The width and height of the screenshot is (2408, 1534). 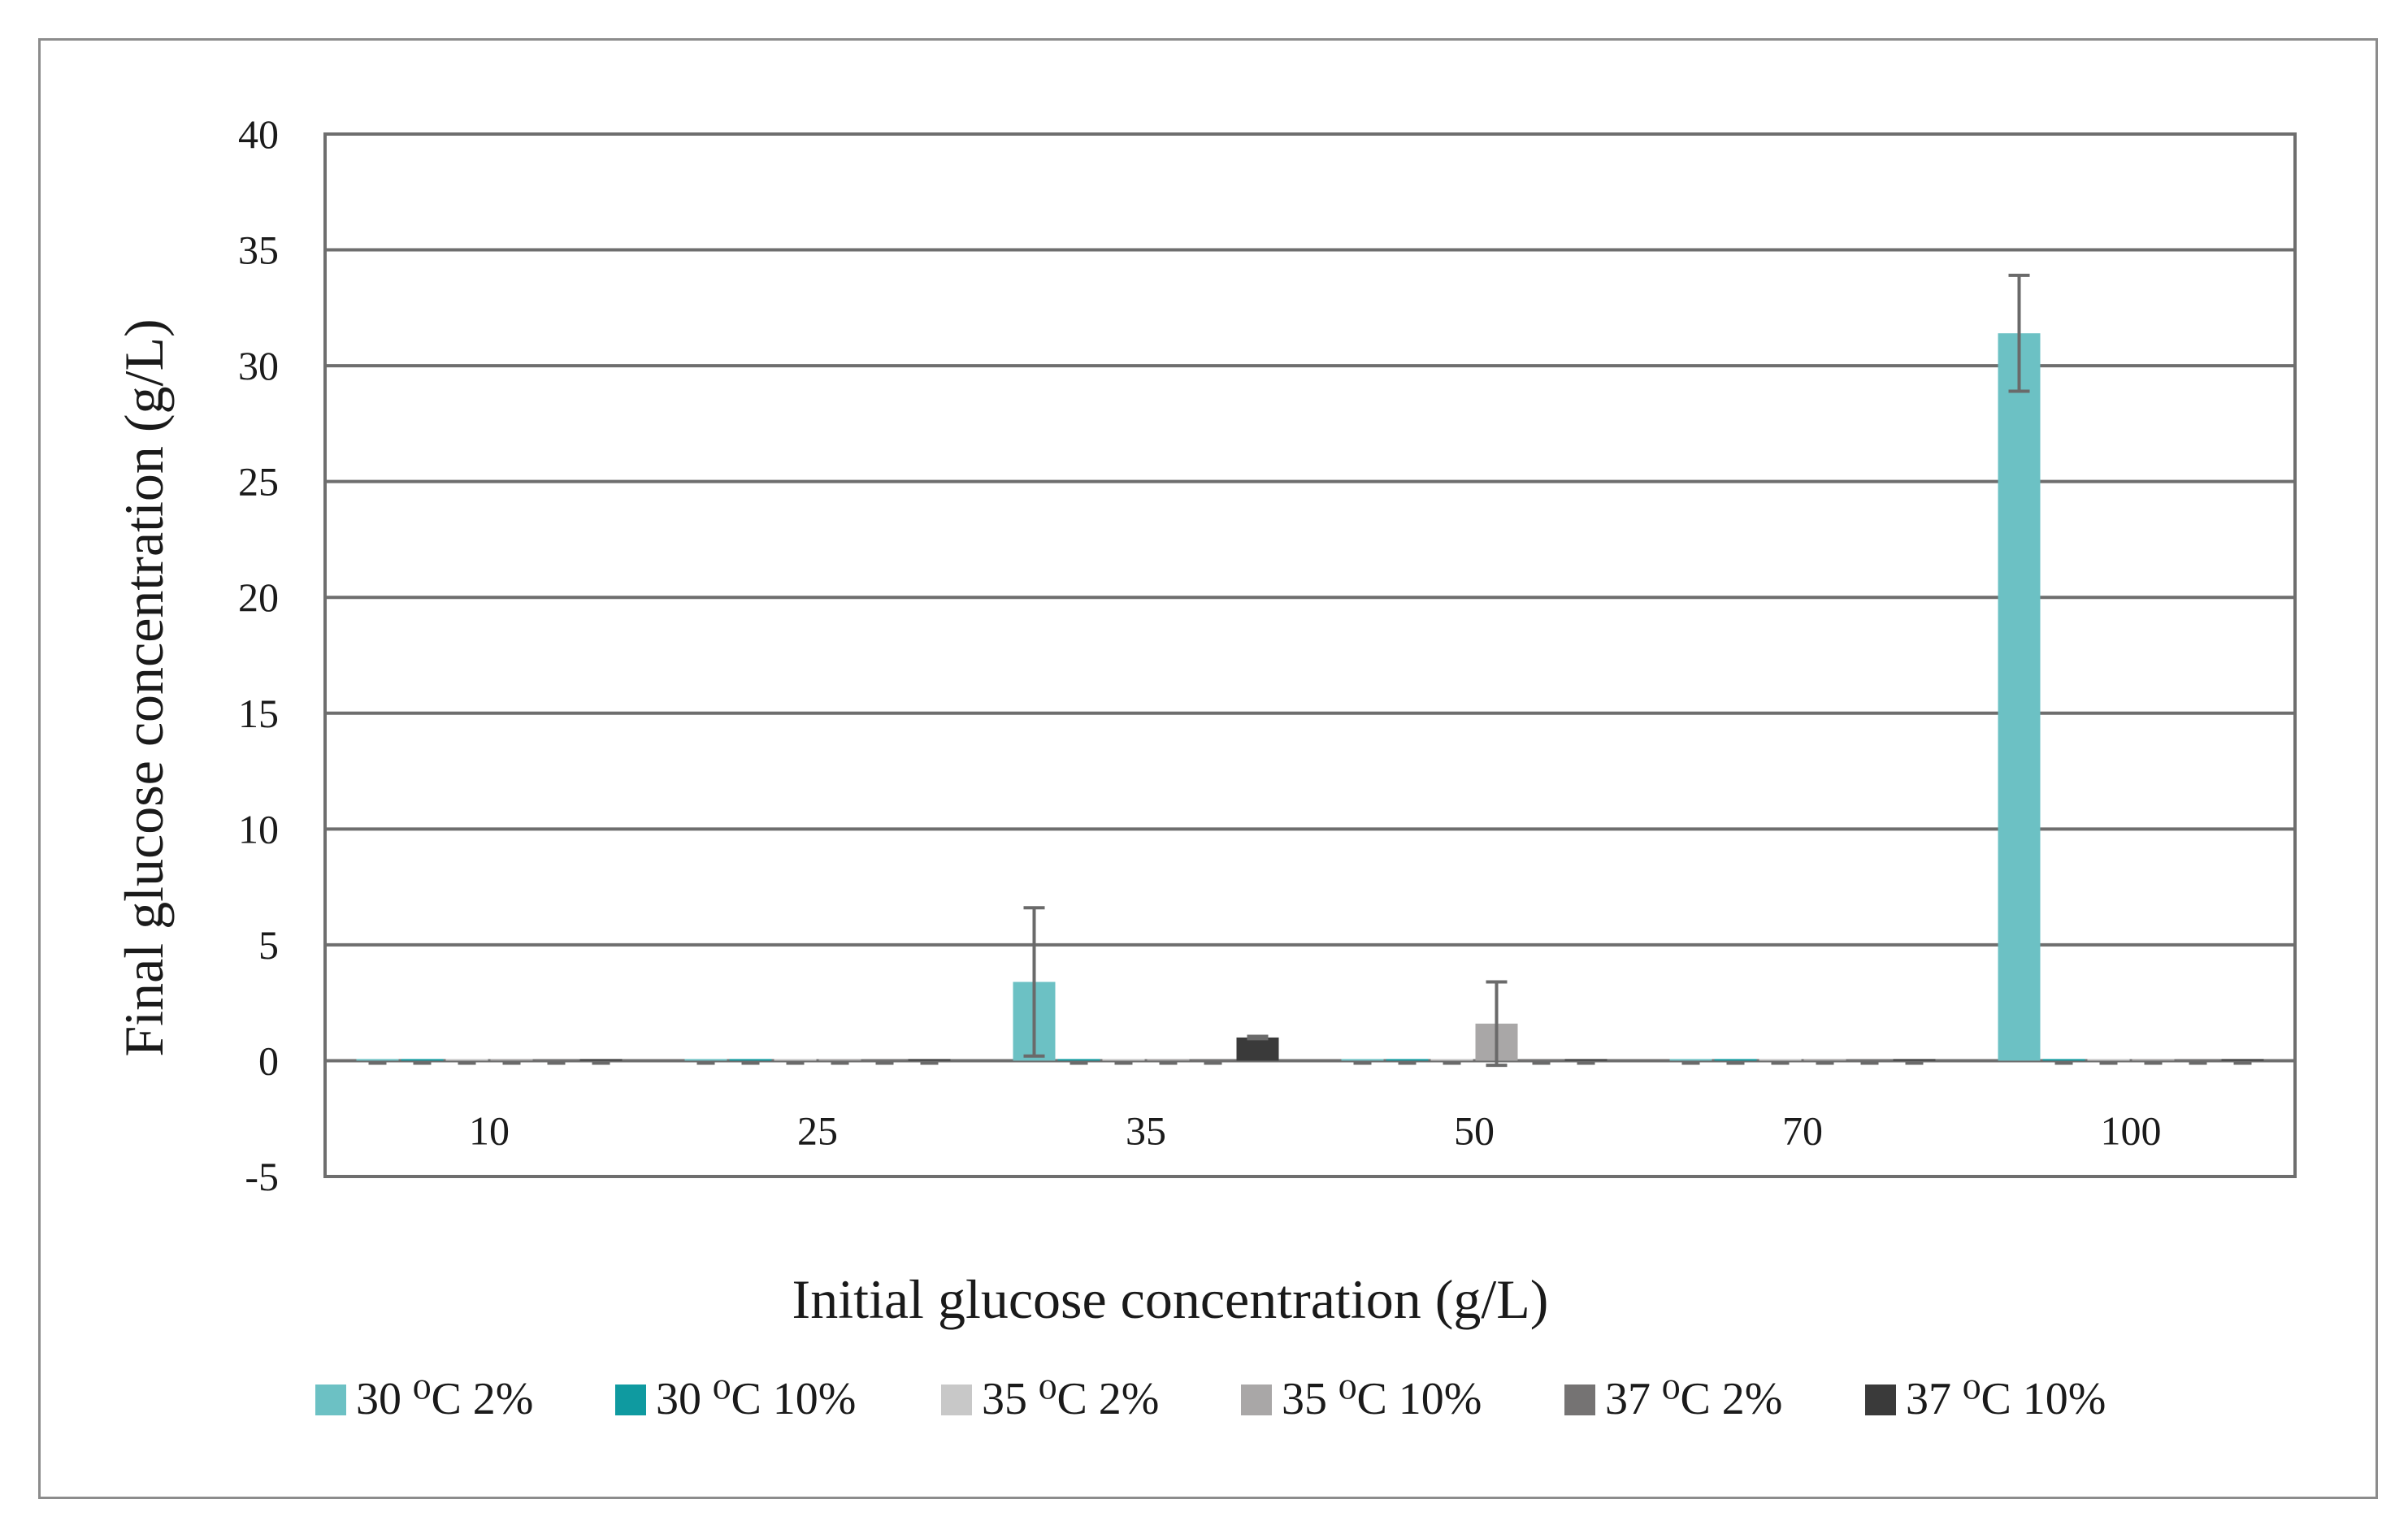 What do you see at coordinates (258, 134) in the screenshot?
I see `y-tick-label: 40` at bounding box center [258, 134].